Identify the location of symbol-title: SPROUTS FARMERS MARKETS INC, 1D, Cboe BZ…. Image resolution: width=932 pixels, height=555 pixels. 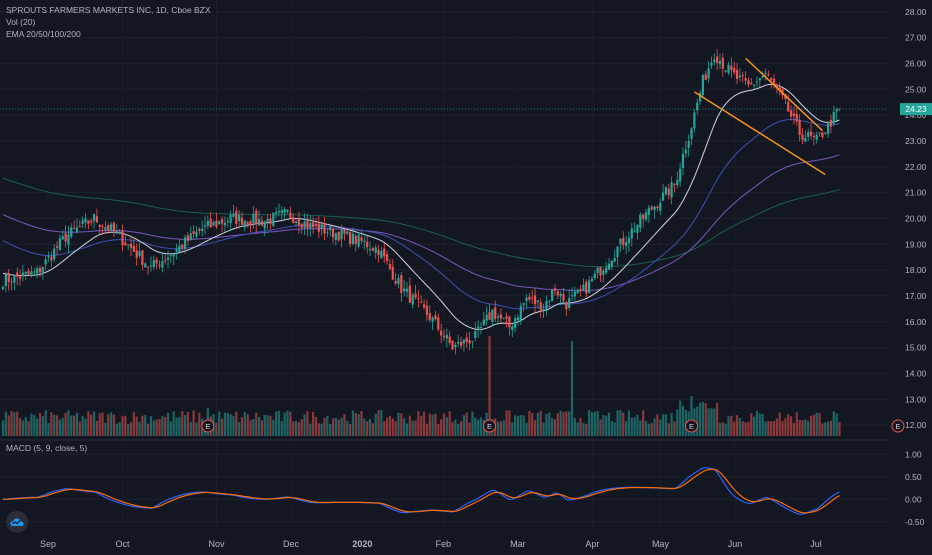
(108, 10).